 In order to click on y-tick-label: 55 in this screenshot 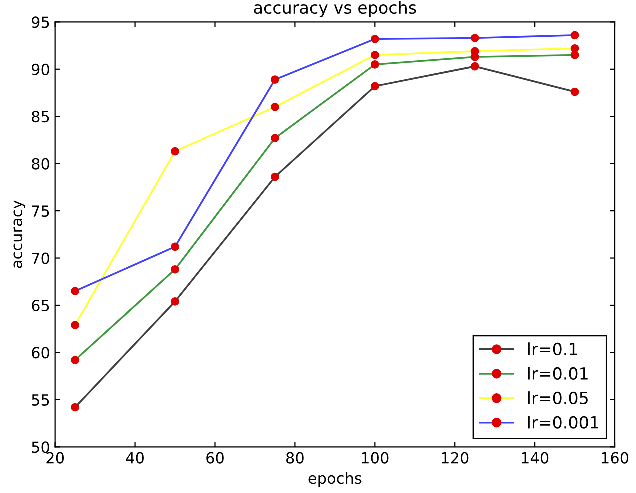, I will do `click(41, 400)`.